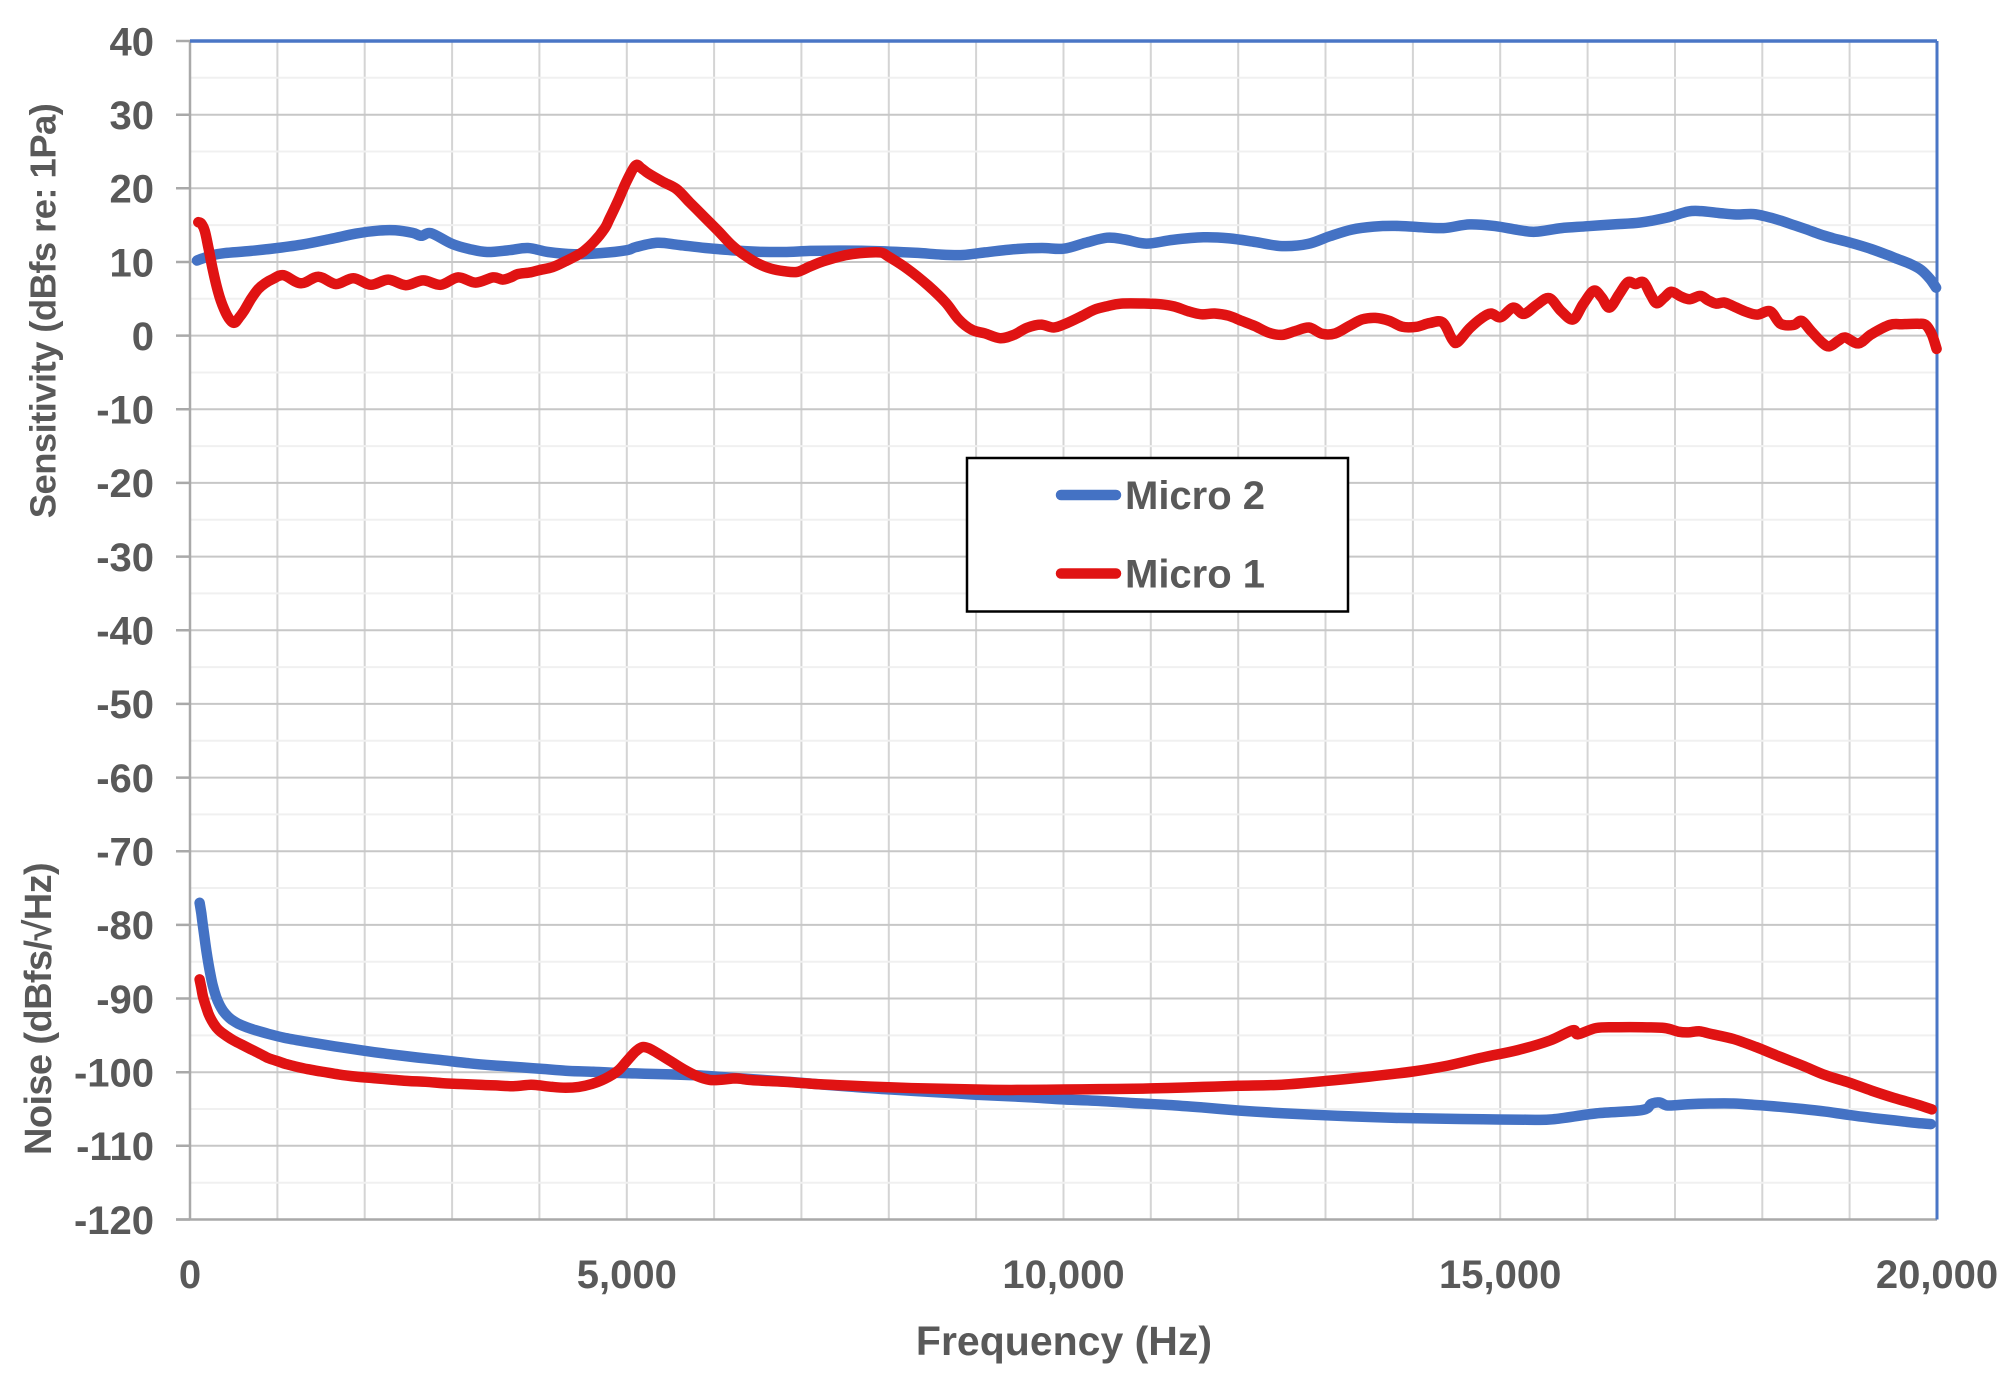 The width and height of the screenshot is (2012, 1394). I want to click on svg-text: -100, so click(114, 1074).